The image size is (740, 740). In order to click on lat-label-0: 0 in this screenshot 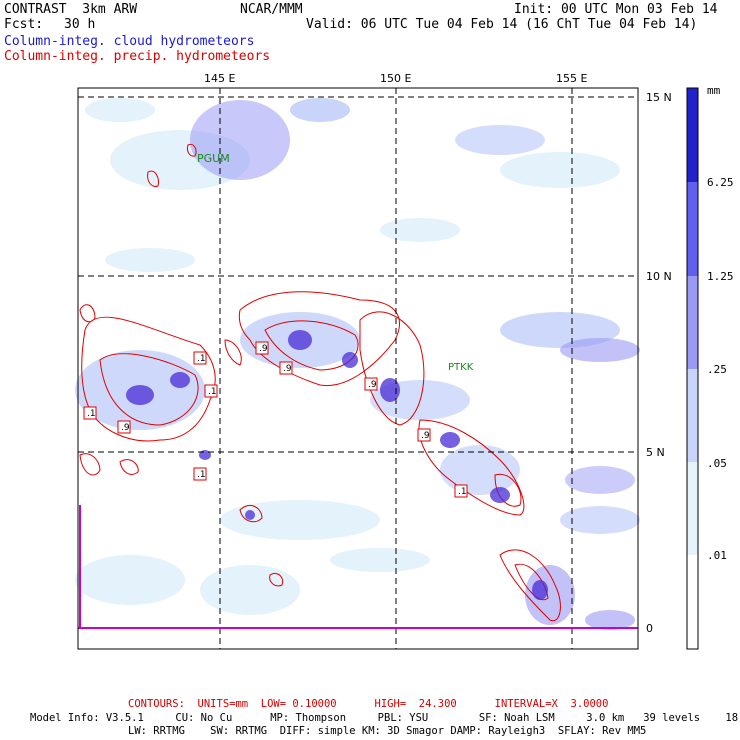, I will do `click(649, 628)`.